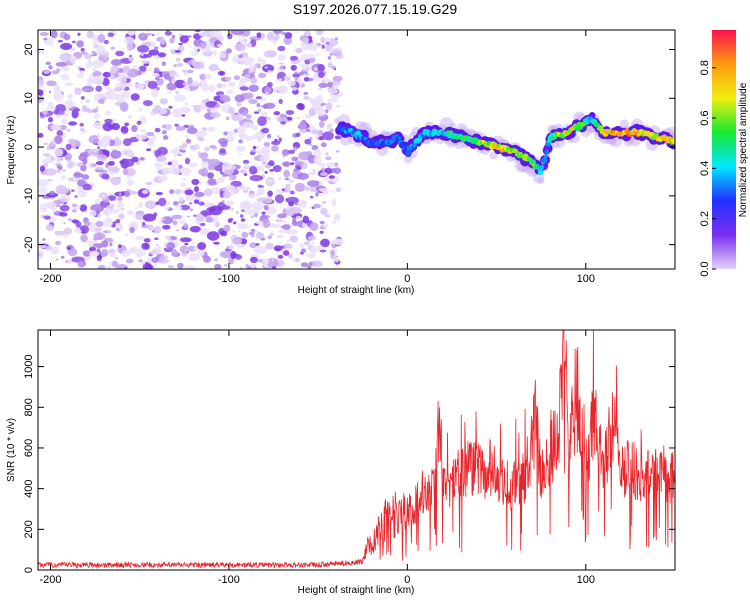 Image resolution: width=750 pixels, height=600 pixels. Describe the element at coordinates (356, 590) in the screenshot. I see `snr-xlabel: Height of straight line (km)` at that location.